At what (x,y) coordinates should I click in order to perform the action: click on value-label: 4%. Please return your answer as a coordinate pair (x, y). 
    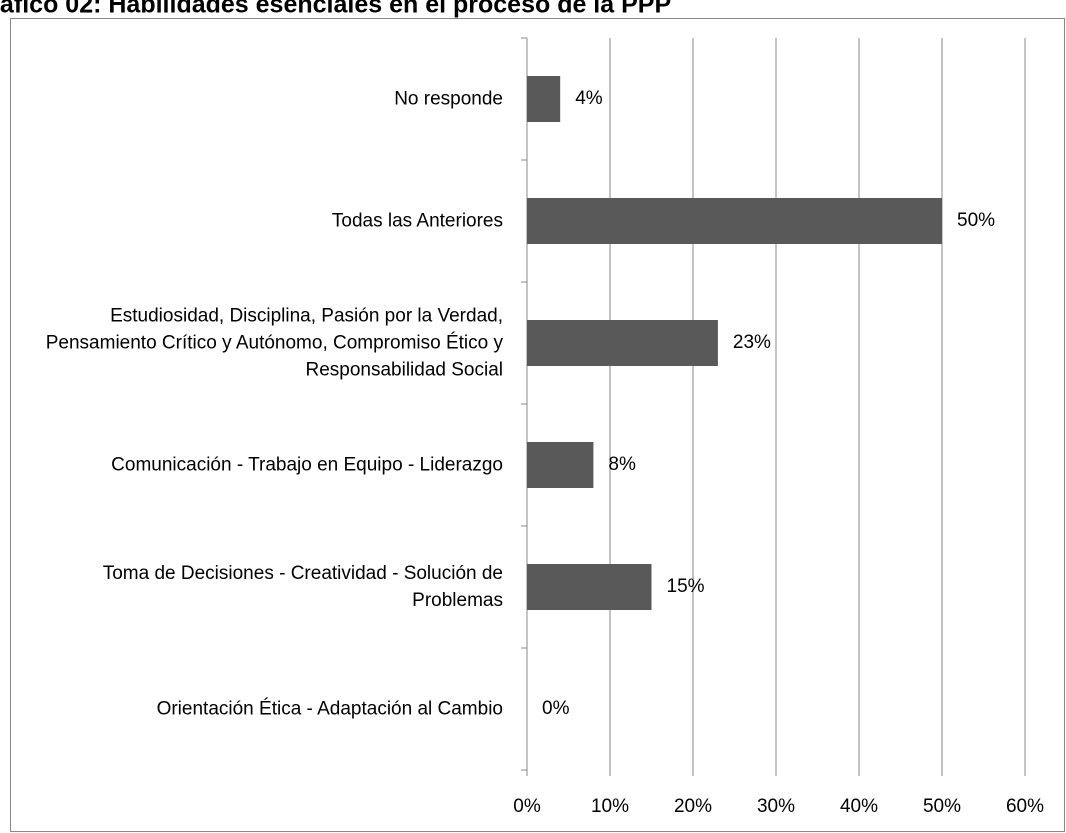
    Looking at the image, I should click on (589, 98).